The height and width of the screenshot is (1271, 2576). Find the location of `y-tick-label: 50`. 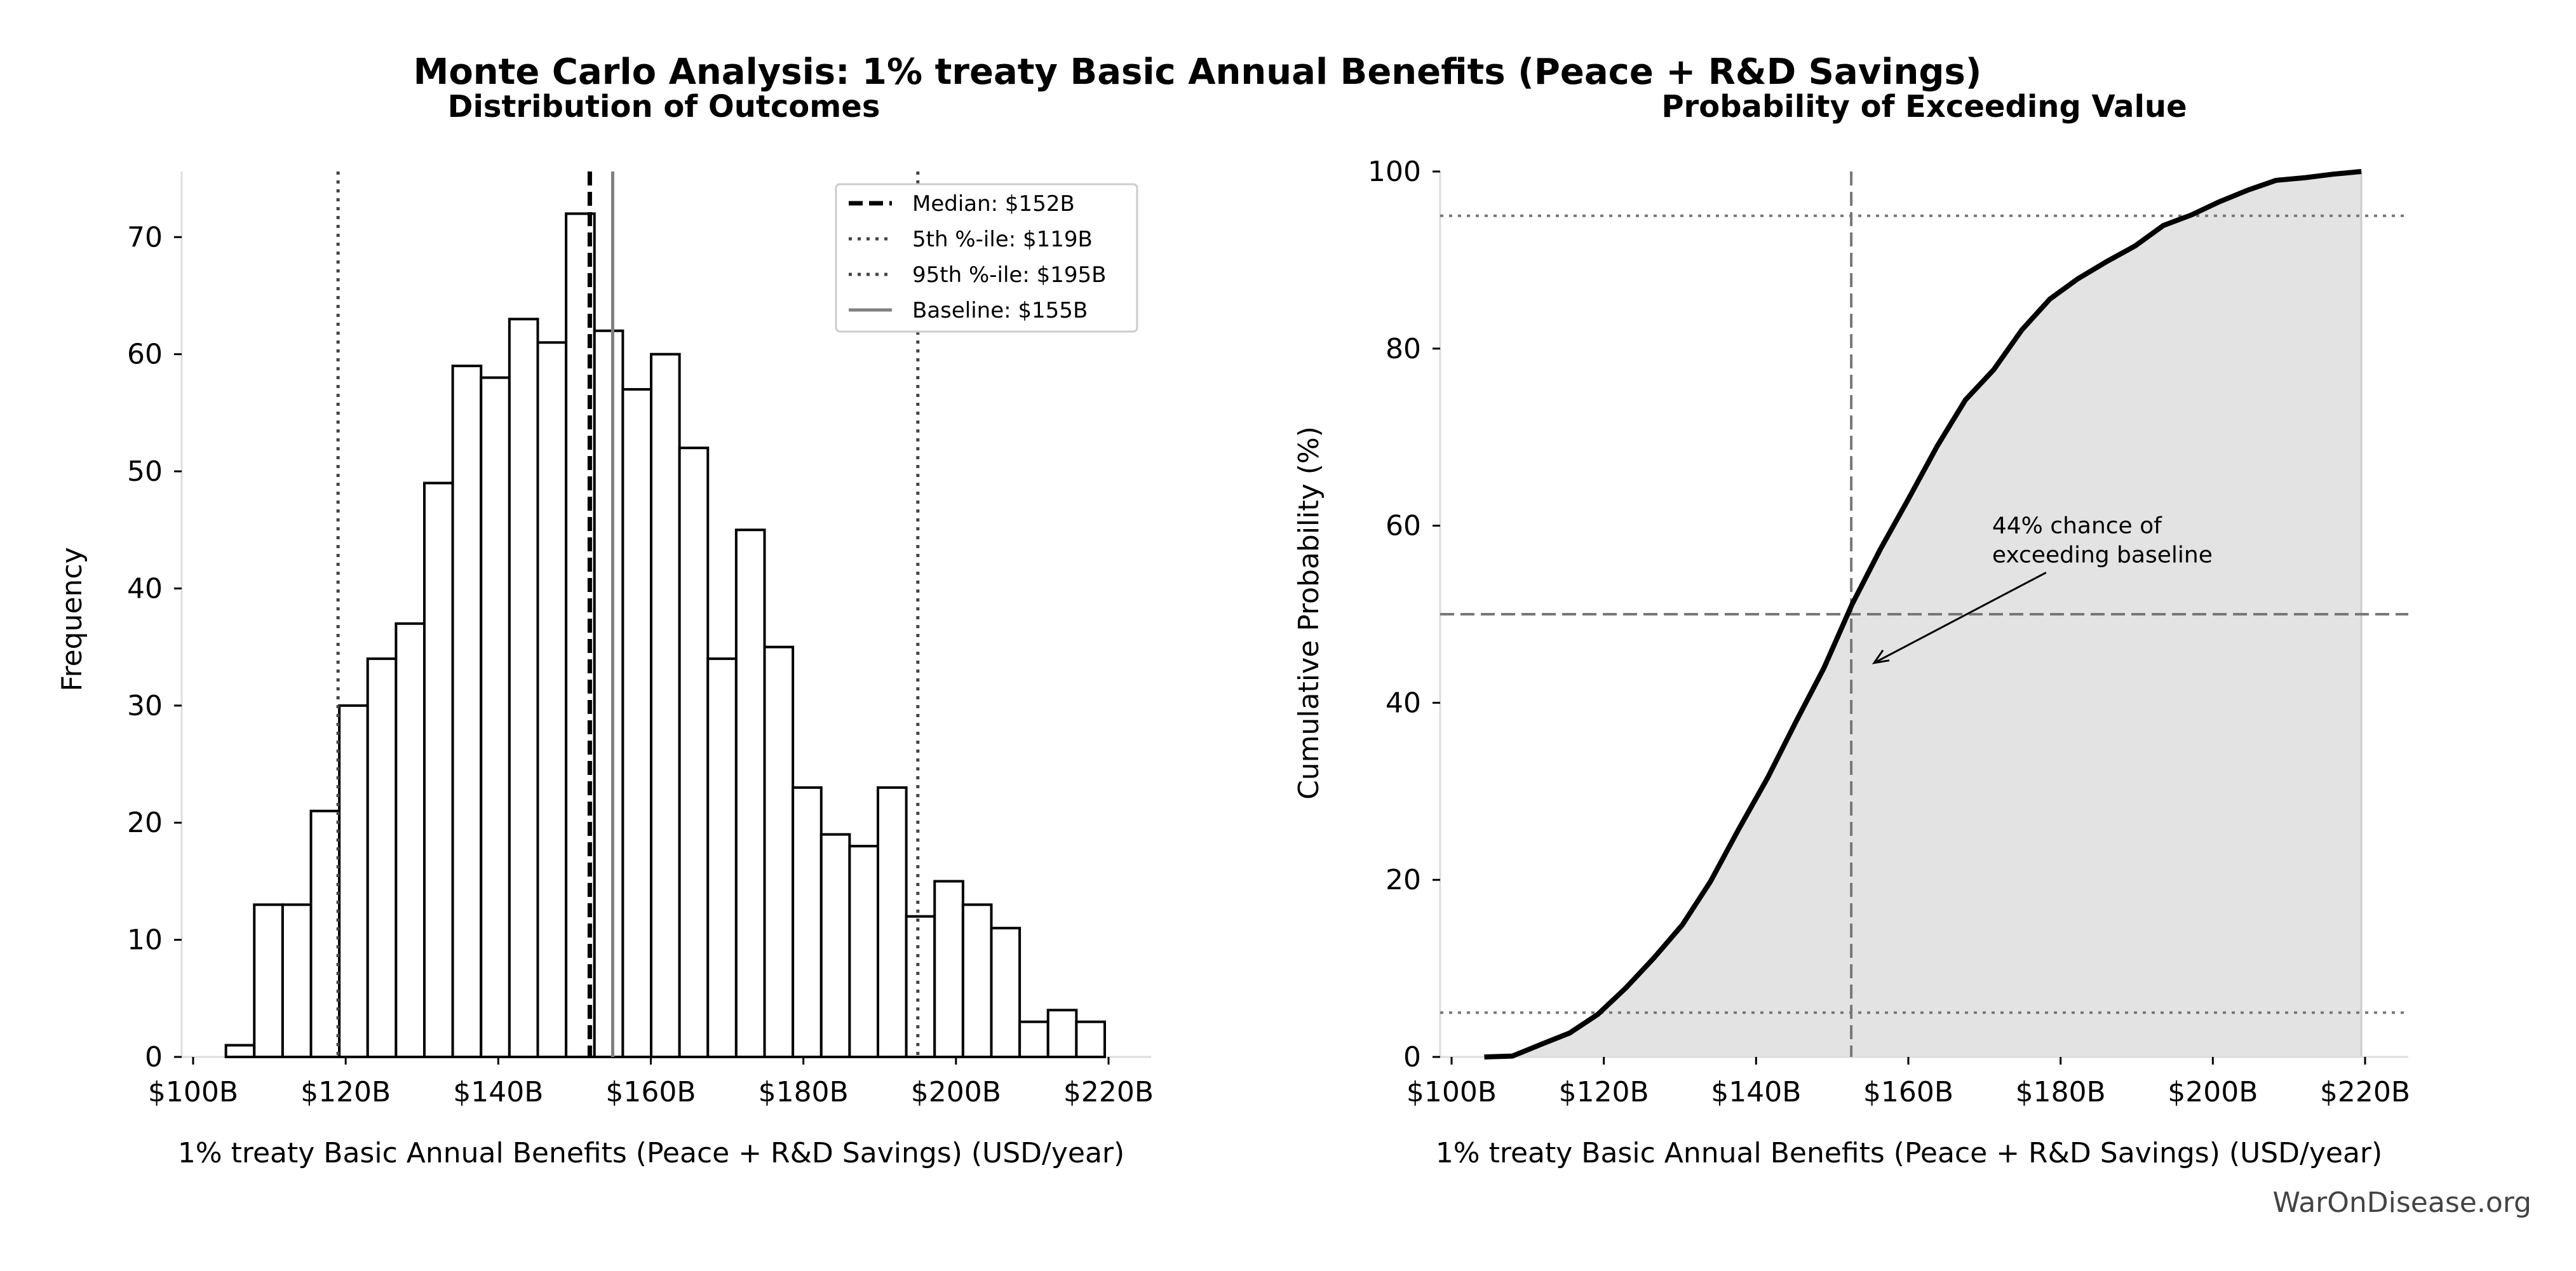

y-tick-label: 50 is located at coordinates (145, 471).